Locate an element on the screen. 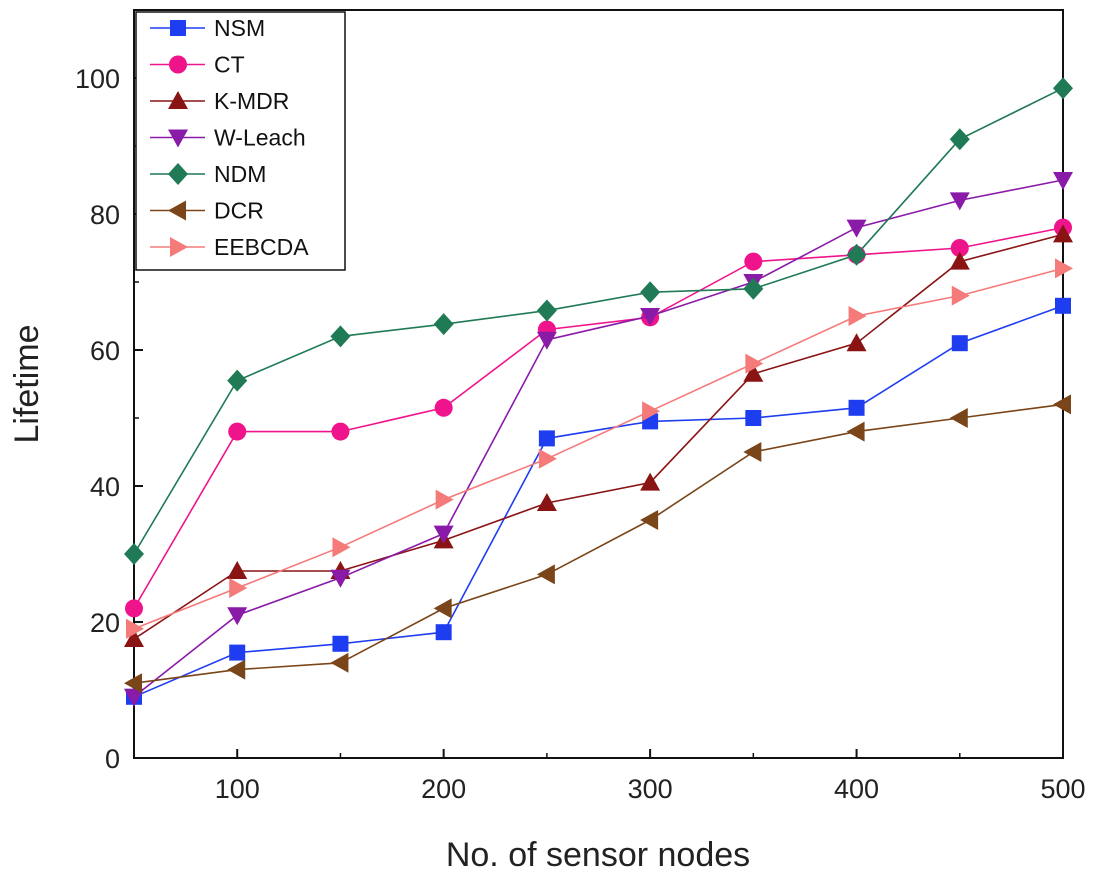 The height and width of the screenshot is (872, 1093). legend-item-ndm: NDM is located at coordinates (208, 174).